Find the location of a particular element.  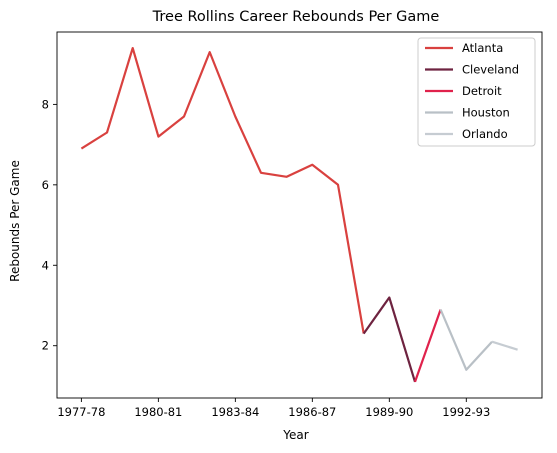

x-tick-label: 1980-81 is located at coordinates (158, 412).